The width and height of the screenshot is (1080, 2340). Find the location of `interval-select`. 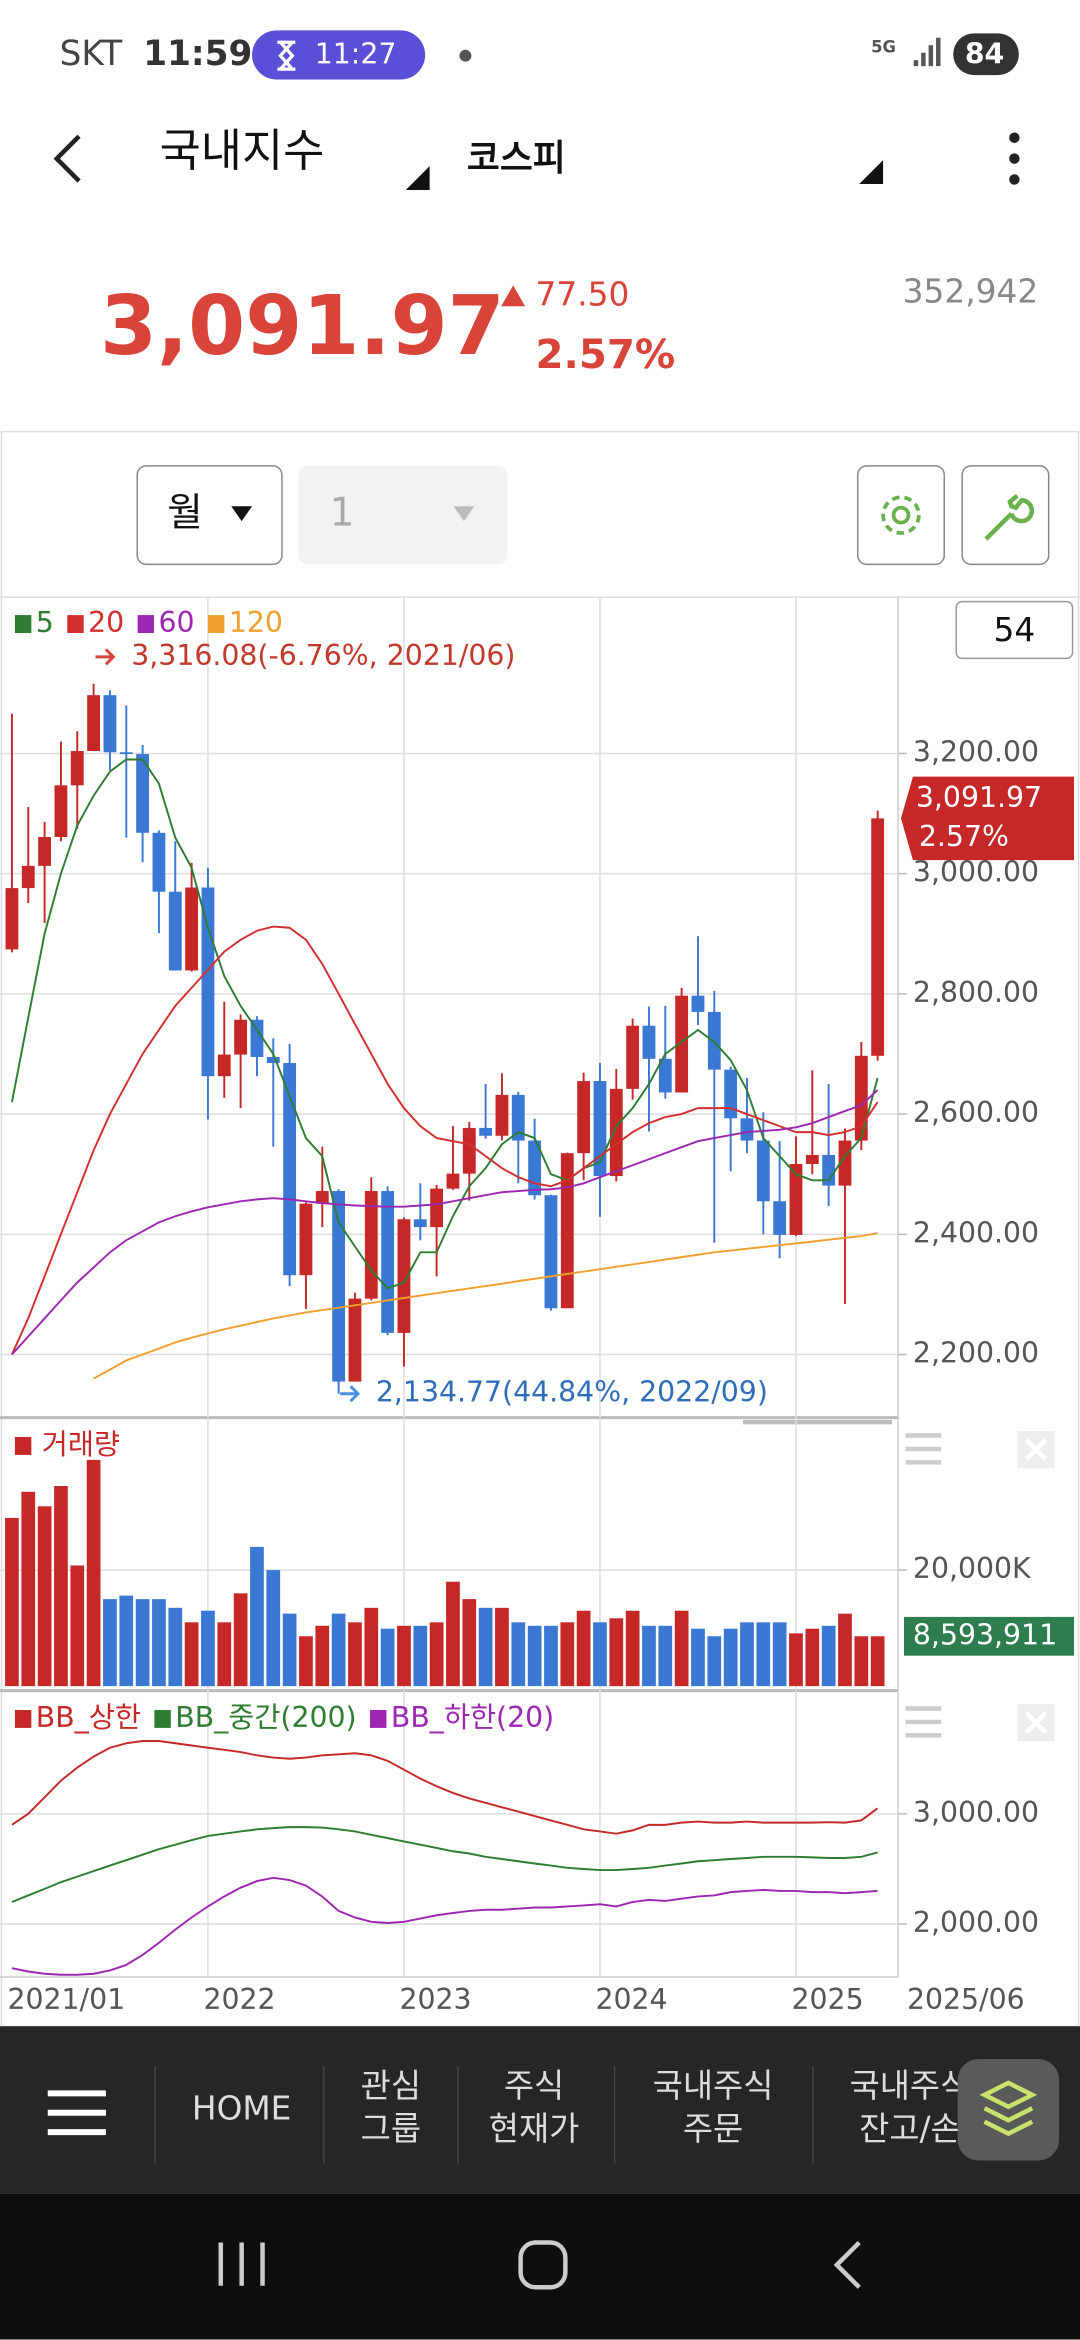

interval-select is located at coordinates (403, 515).